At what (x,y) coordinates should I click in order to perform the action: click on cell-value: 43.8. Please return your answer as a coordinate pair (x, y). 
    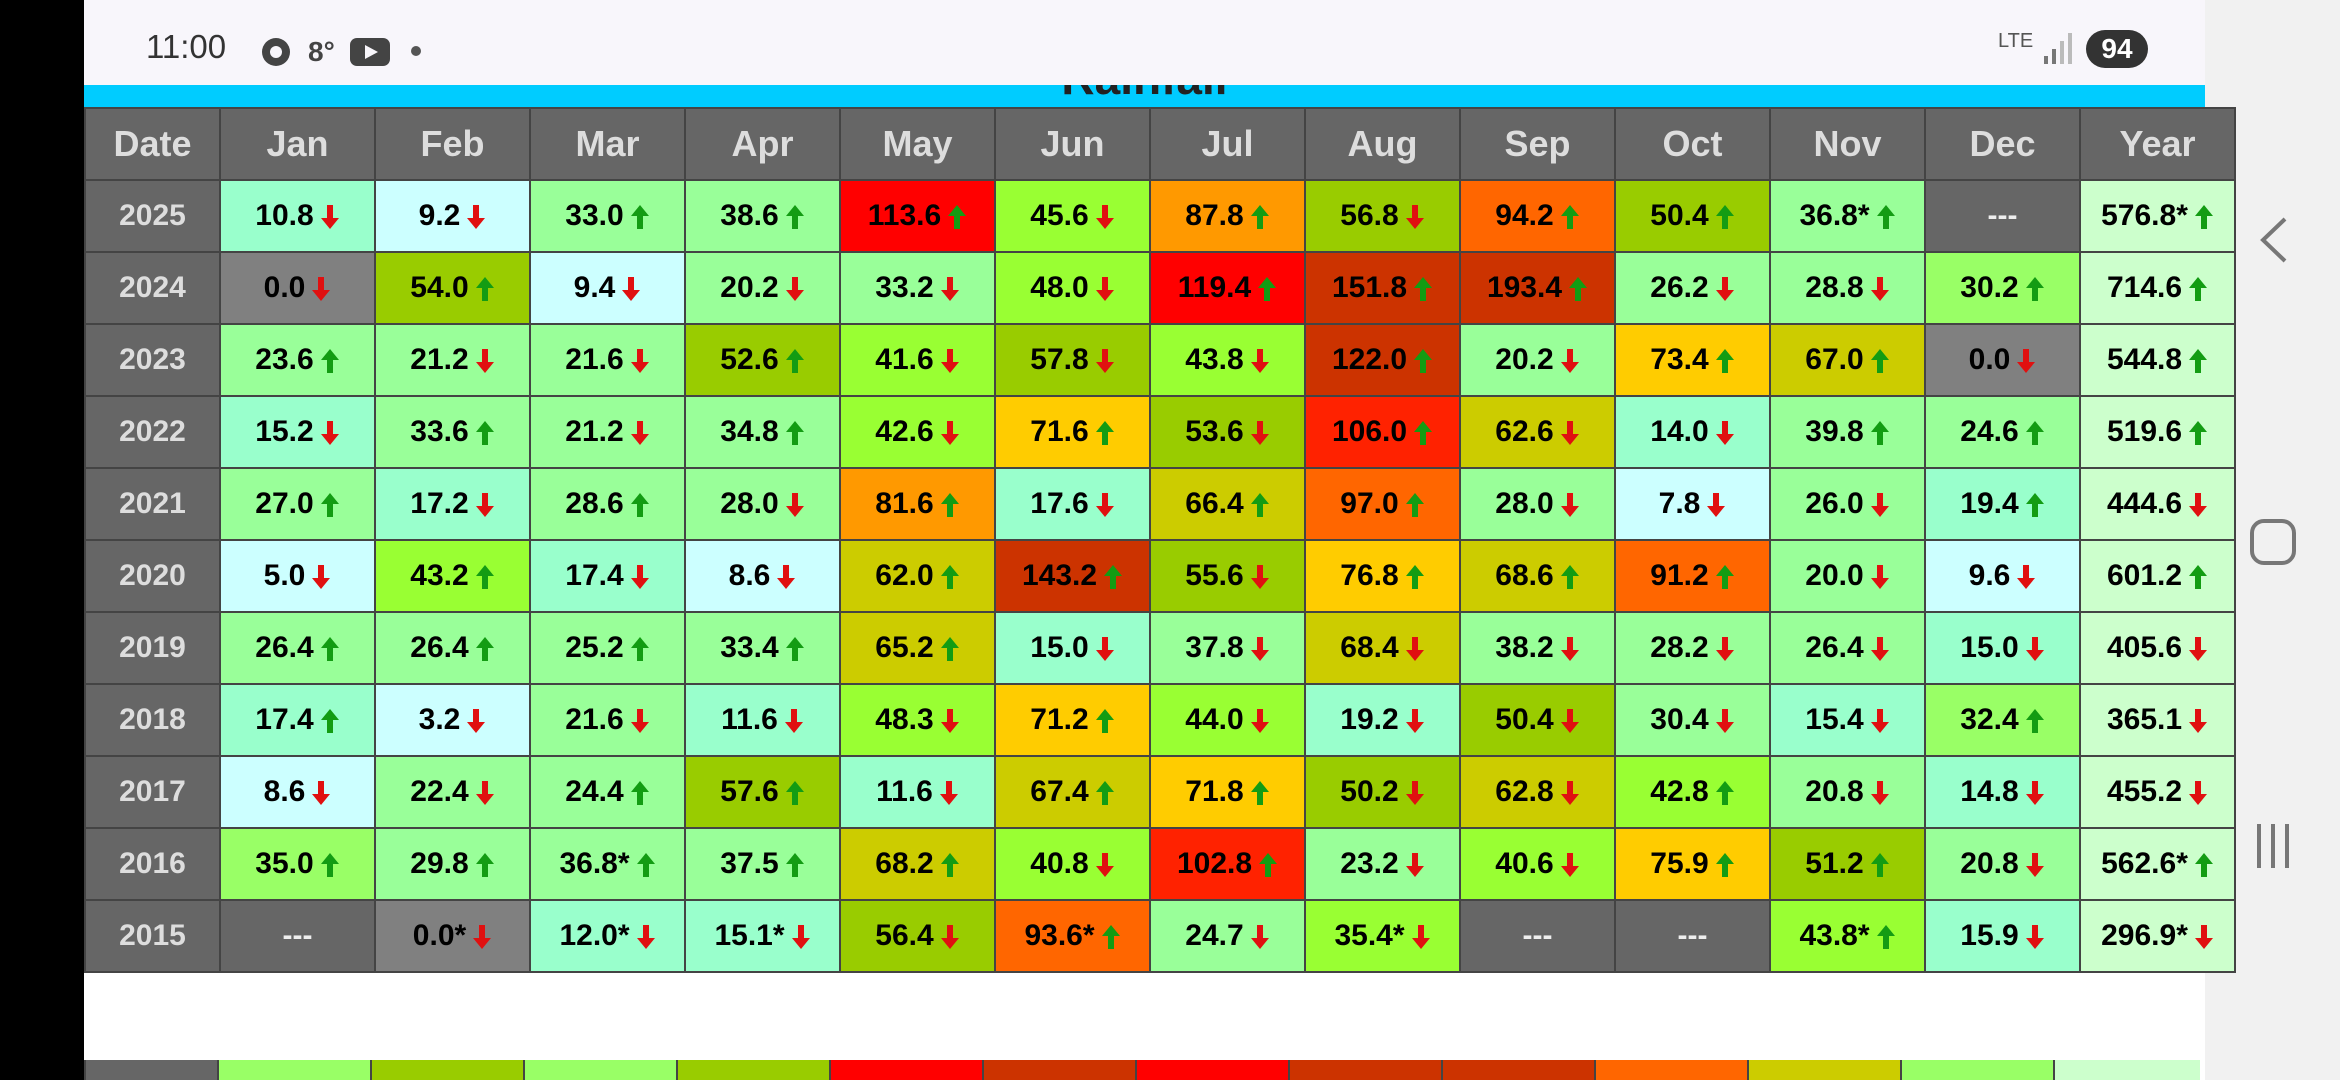
    Looking at the image, I should click on (1214, 359).